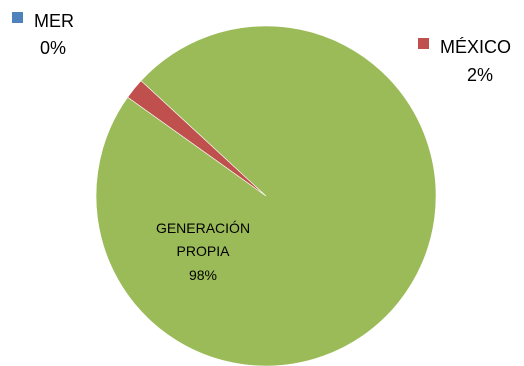  What do you see at coordinates (475, 47) in the screenshot?
I see `mexico-label: MÉXICO` at bounding box center [475, 47].